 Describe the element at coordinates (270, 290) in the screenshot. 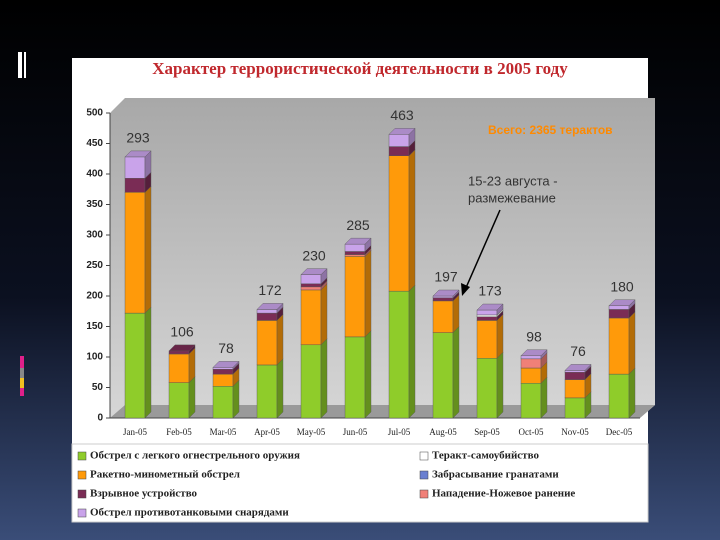

I see `bar-label: 172` at that location.